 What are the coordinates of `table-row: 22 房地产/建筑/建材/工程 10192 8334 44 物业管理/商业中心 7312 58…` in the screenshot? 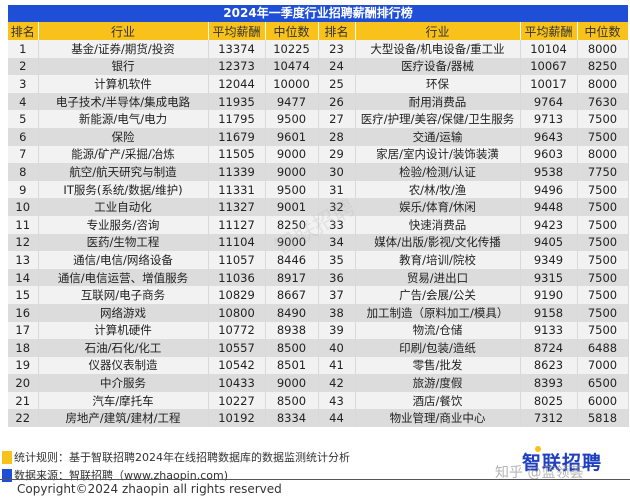 It's located at (318, 418).